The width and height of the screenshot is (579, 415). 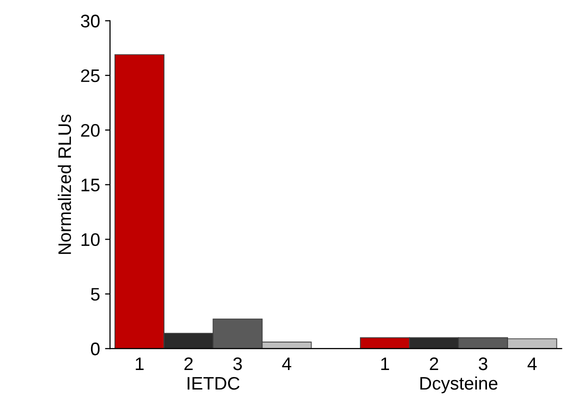 I want to click on text: Dcysteine, so click(x=459, y=385).